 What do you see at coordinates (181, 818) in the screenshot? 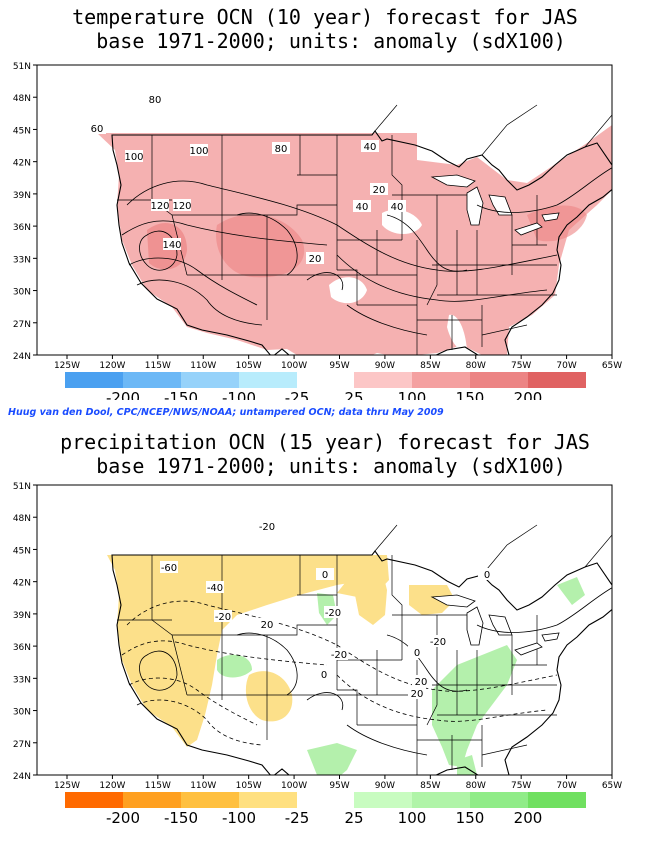
I see `legend-label: -150` at bounding box center [181, 818].